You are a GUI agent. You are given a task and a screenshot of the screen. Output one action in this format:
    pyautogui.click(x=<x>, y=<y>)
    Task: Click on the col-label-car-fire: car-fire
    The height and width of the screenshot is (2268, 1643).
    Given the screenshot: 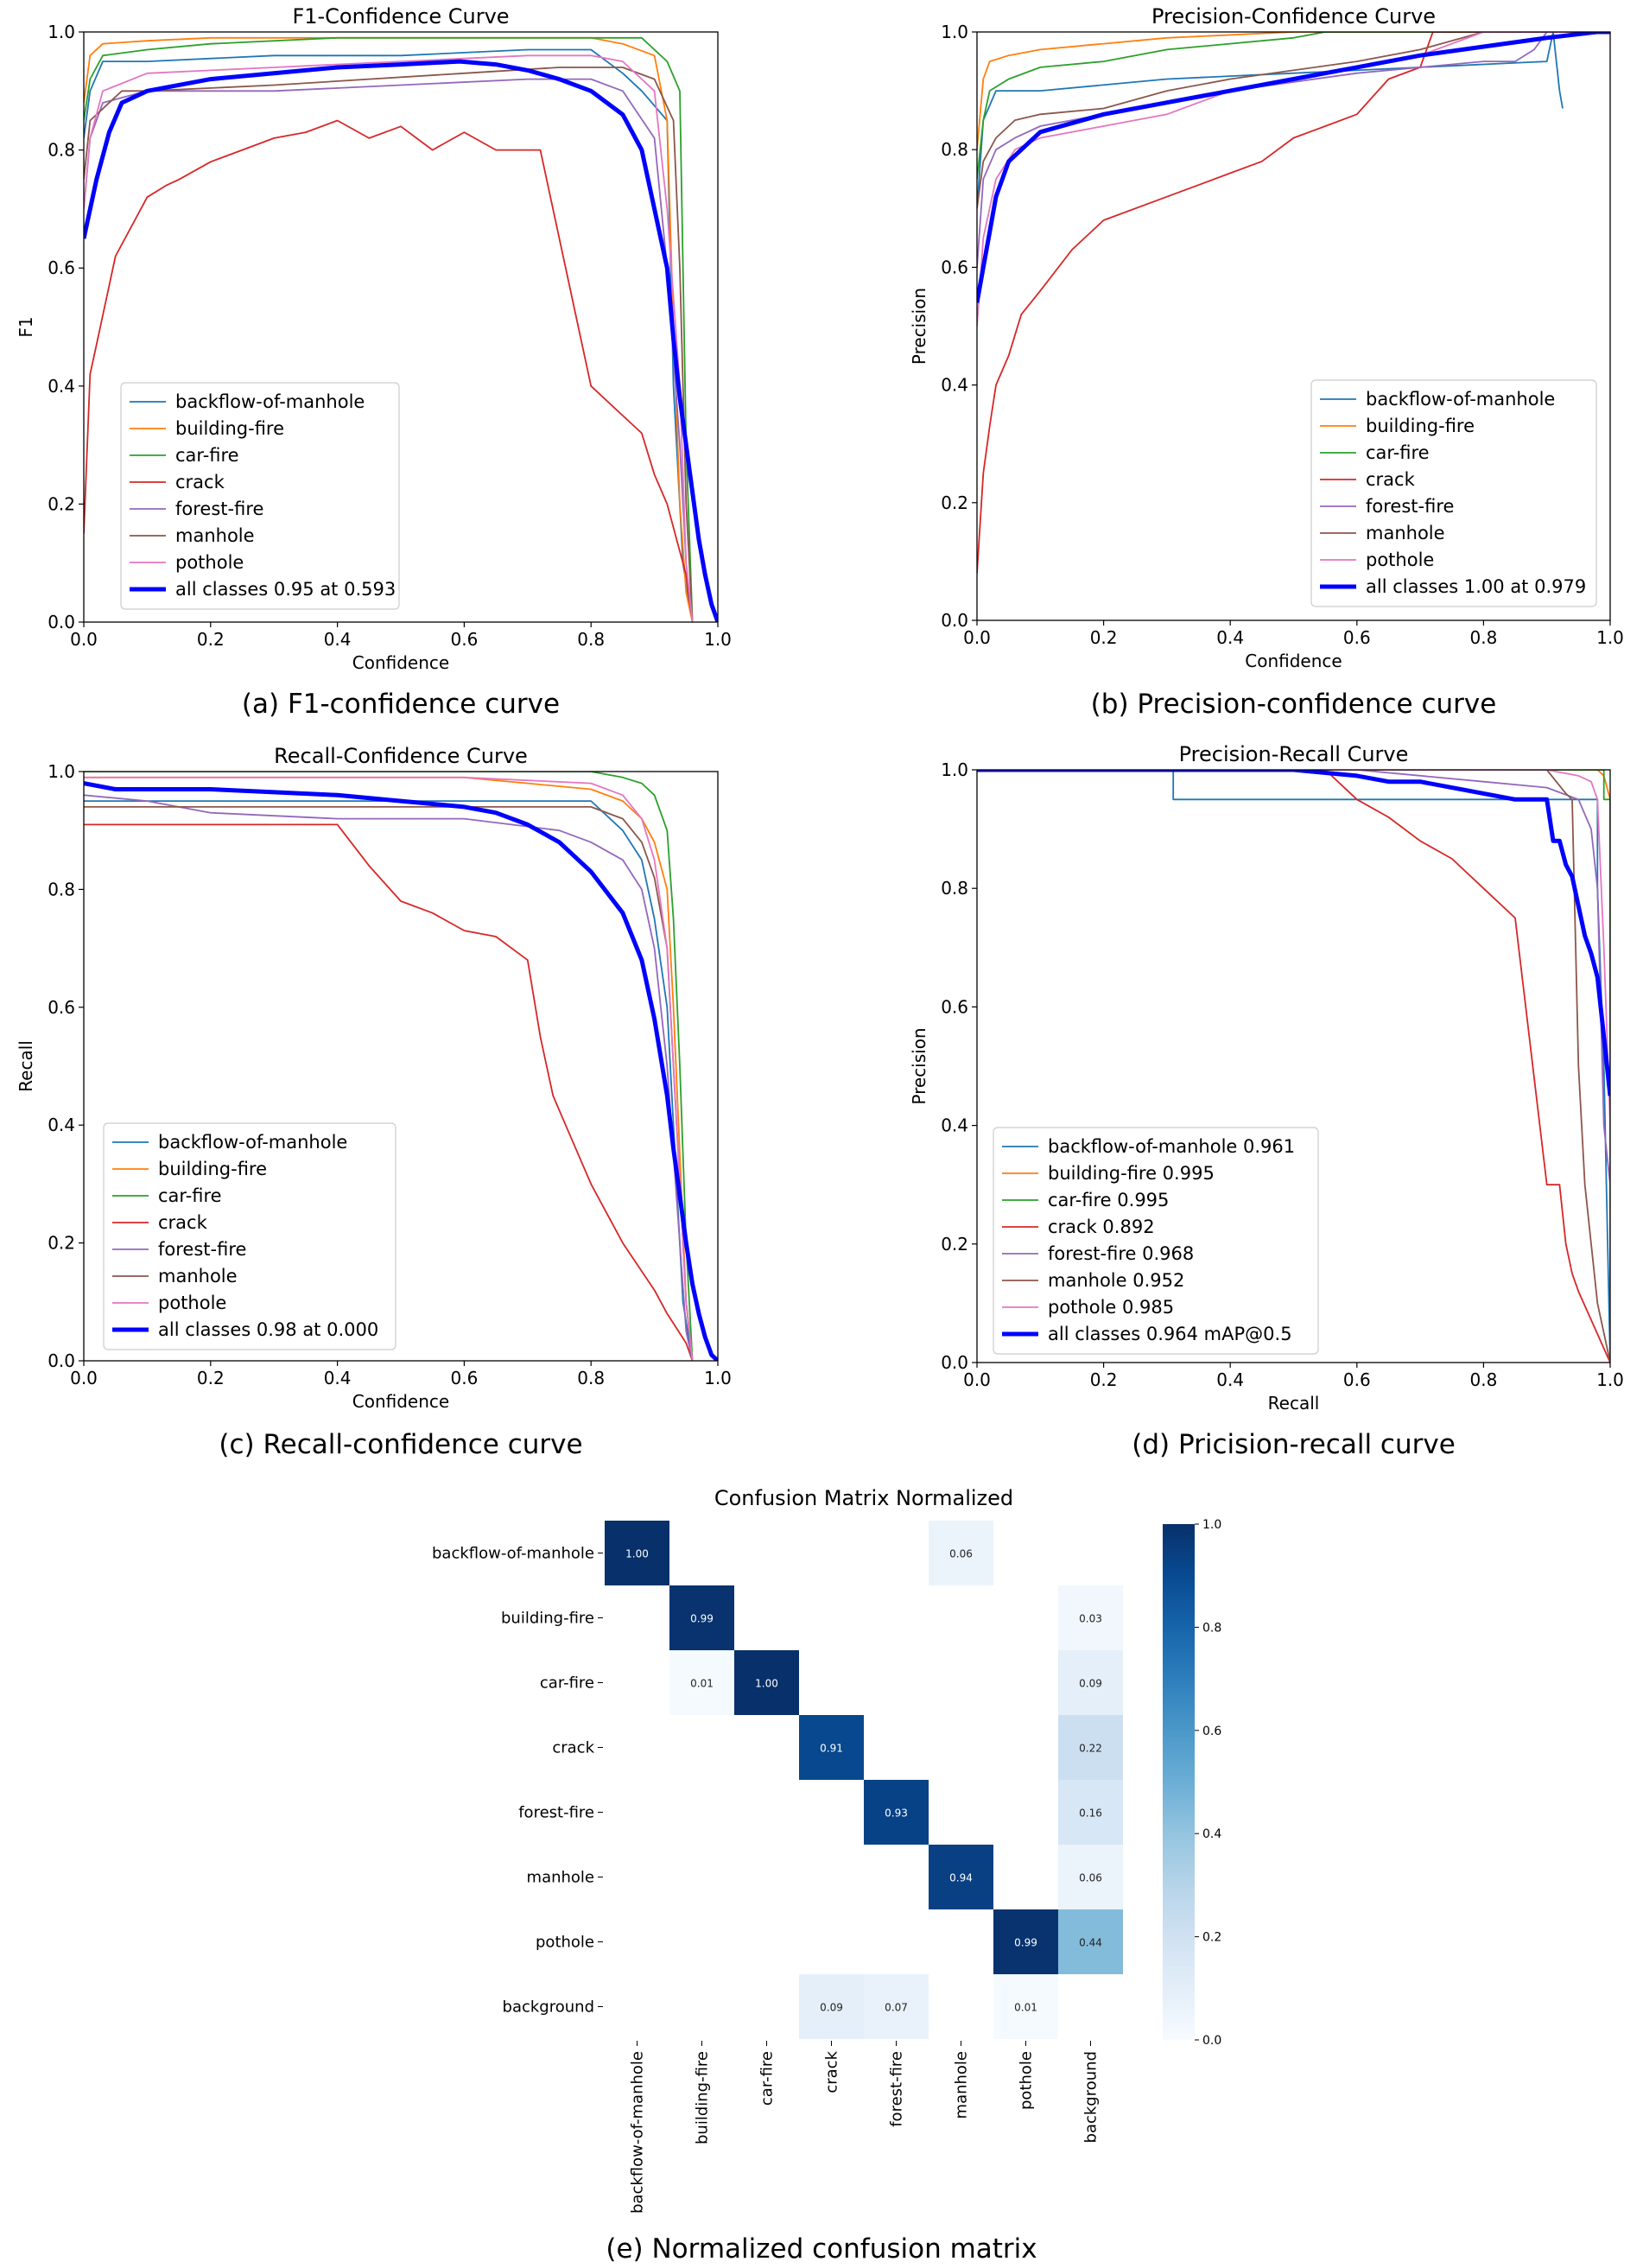 What is the action you would take?
    pyautogui.click(x=767, y=2078)
    